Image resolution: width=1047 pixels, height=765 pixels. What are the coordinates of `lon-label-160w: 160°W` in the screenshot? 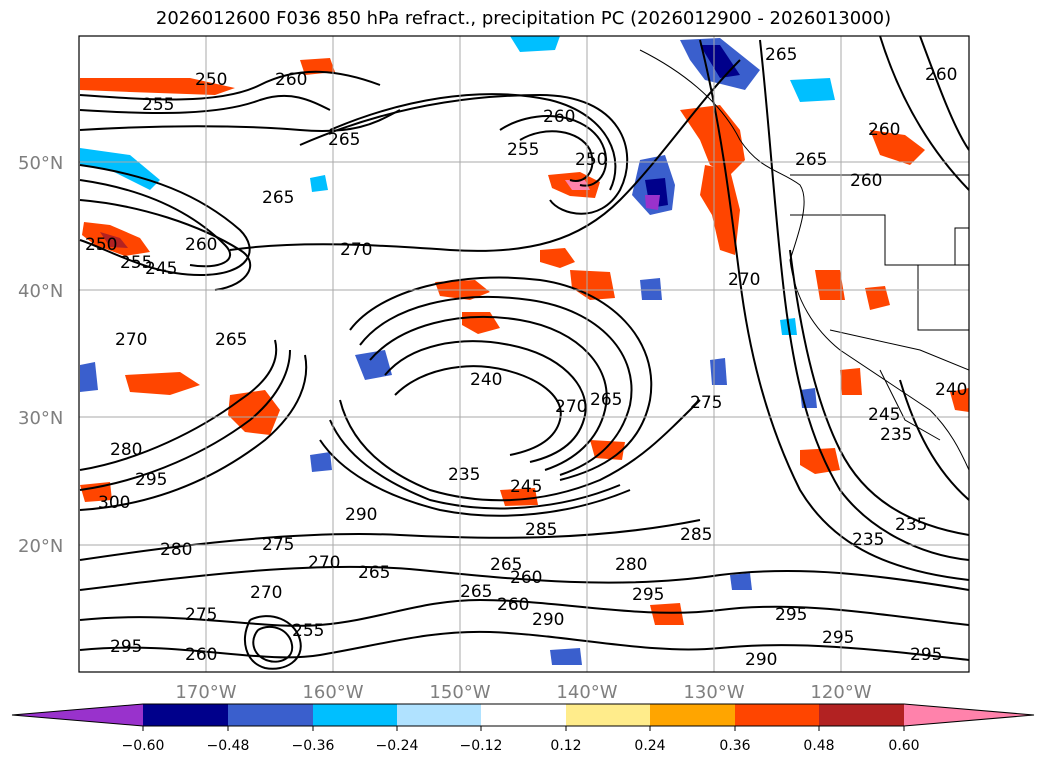 It's located at (332, 692).